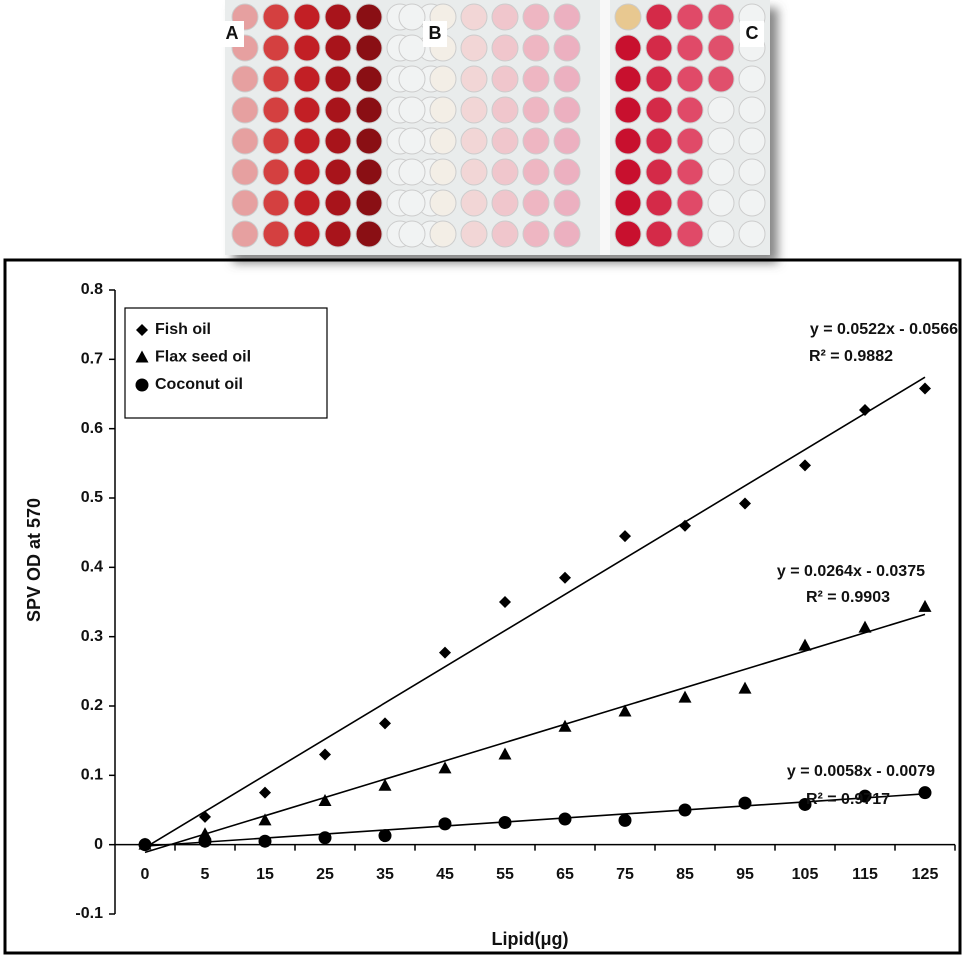 Image resolution: width=965 pixels, height=955 pixels. Describe the element at coordinates (92, 567) in the screenshot. I see `y-tick-label: 0.4` at that location.